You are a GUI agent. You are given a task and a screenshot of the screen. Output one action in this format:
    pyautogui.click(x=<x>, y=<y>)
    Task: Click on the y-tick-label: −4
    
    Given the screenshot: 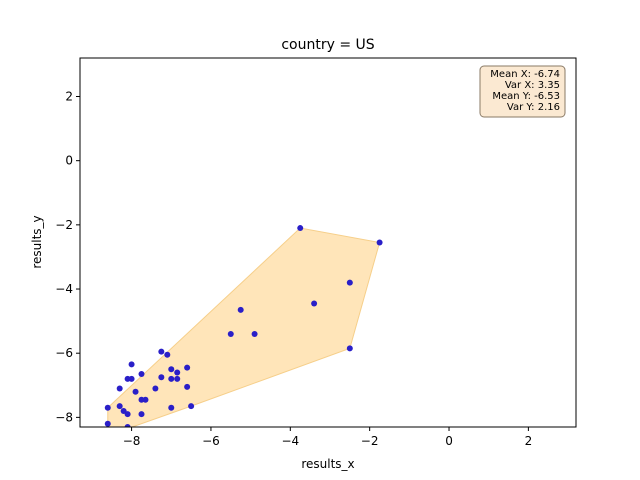 What is the action you would take?
    pyautogui.click(x=64, y=289)
    